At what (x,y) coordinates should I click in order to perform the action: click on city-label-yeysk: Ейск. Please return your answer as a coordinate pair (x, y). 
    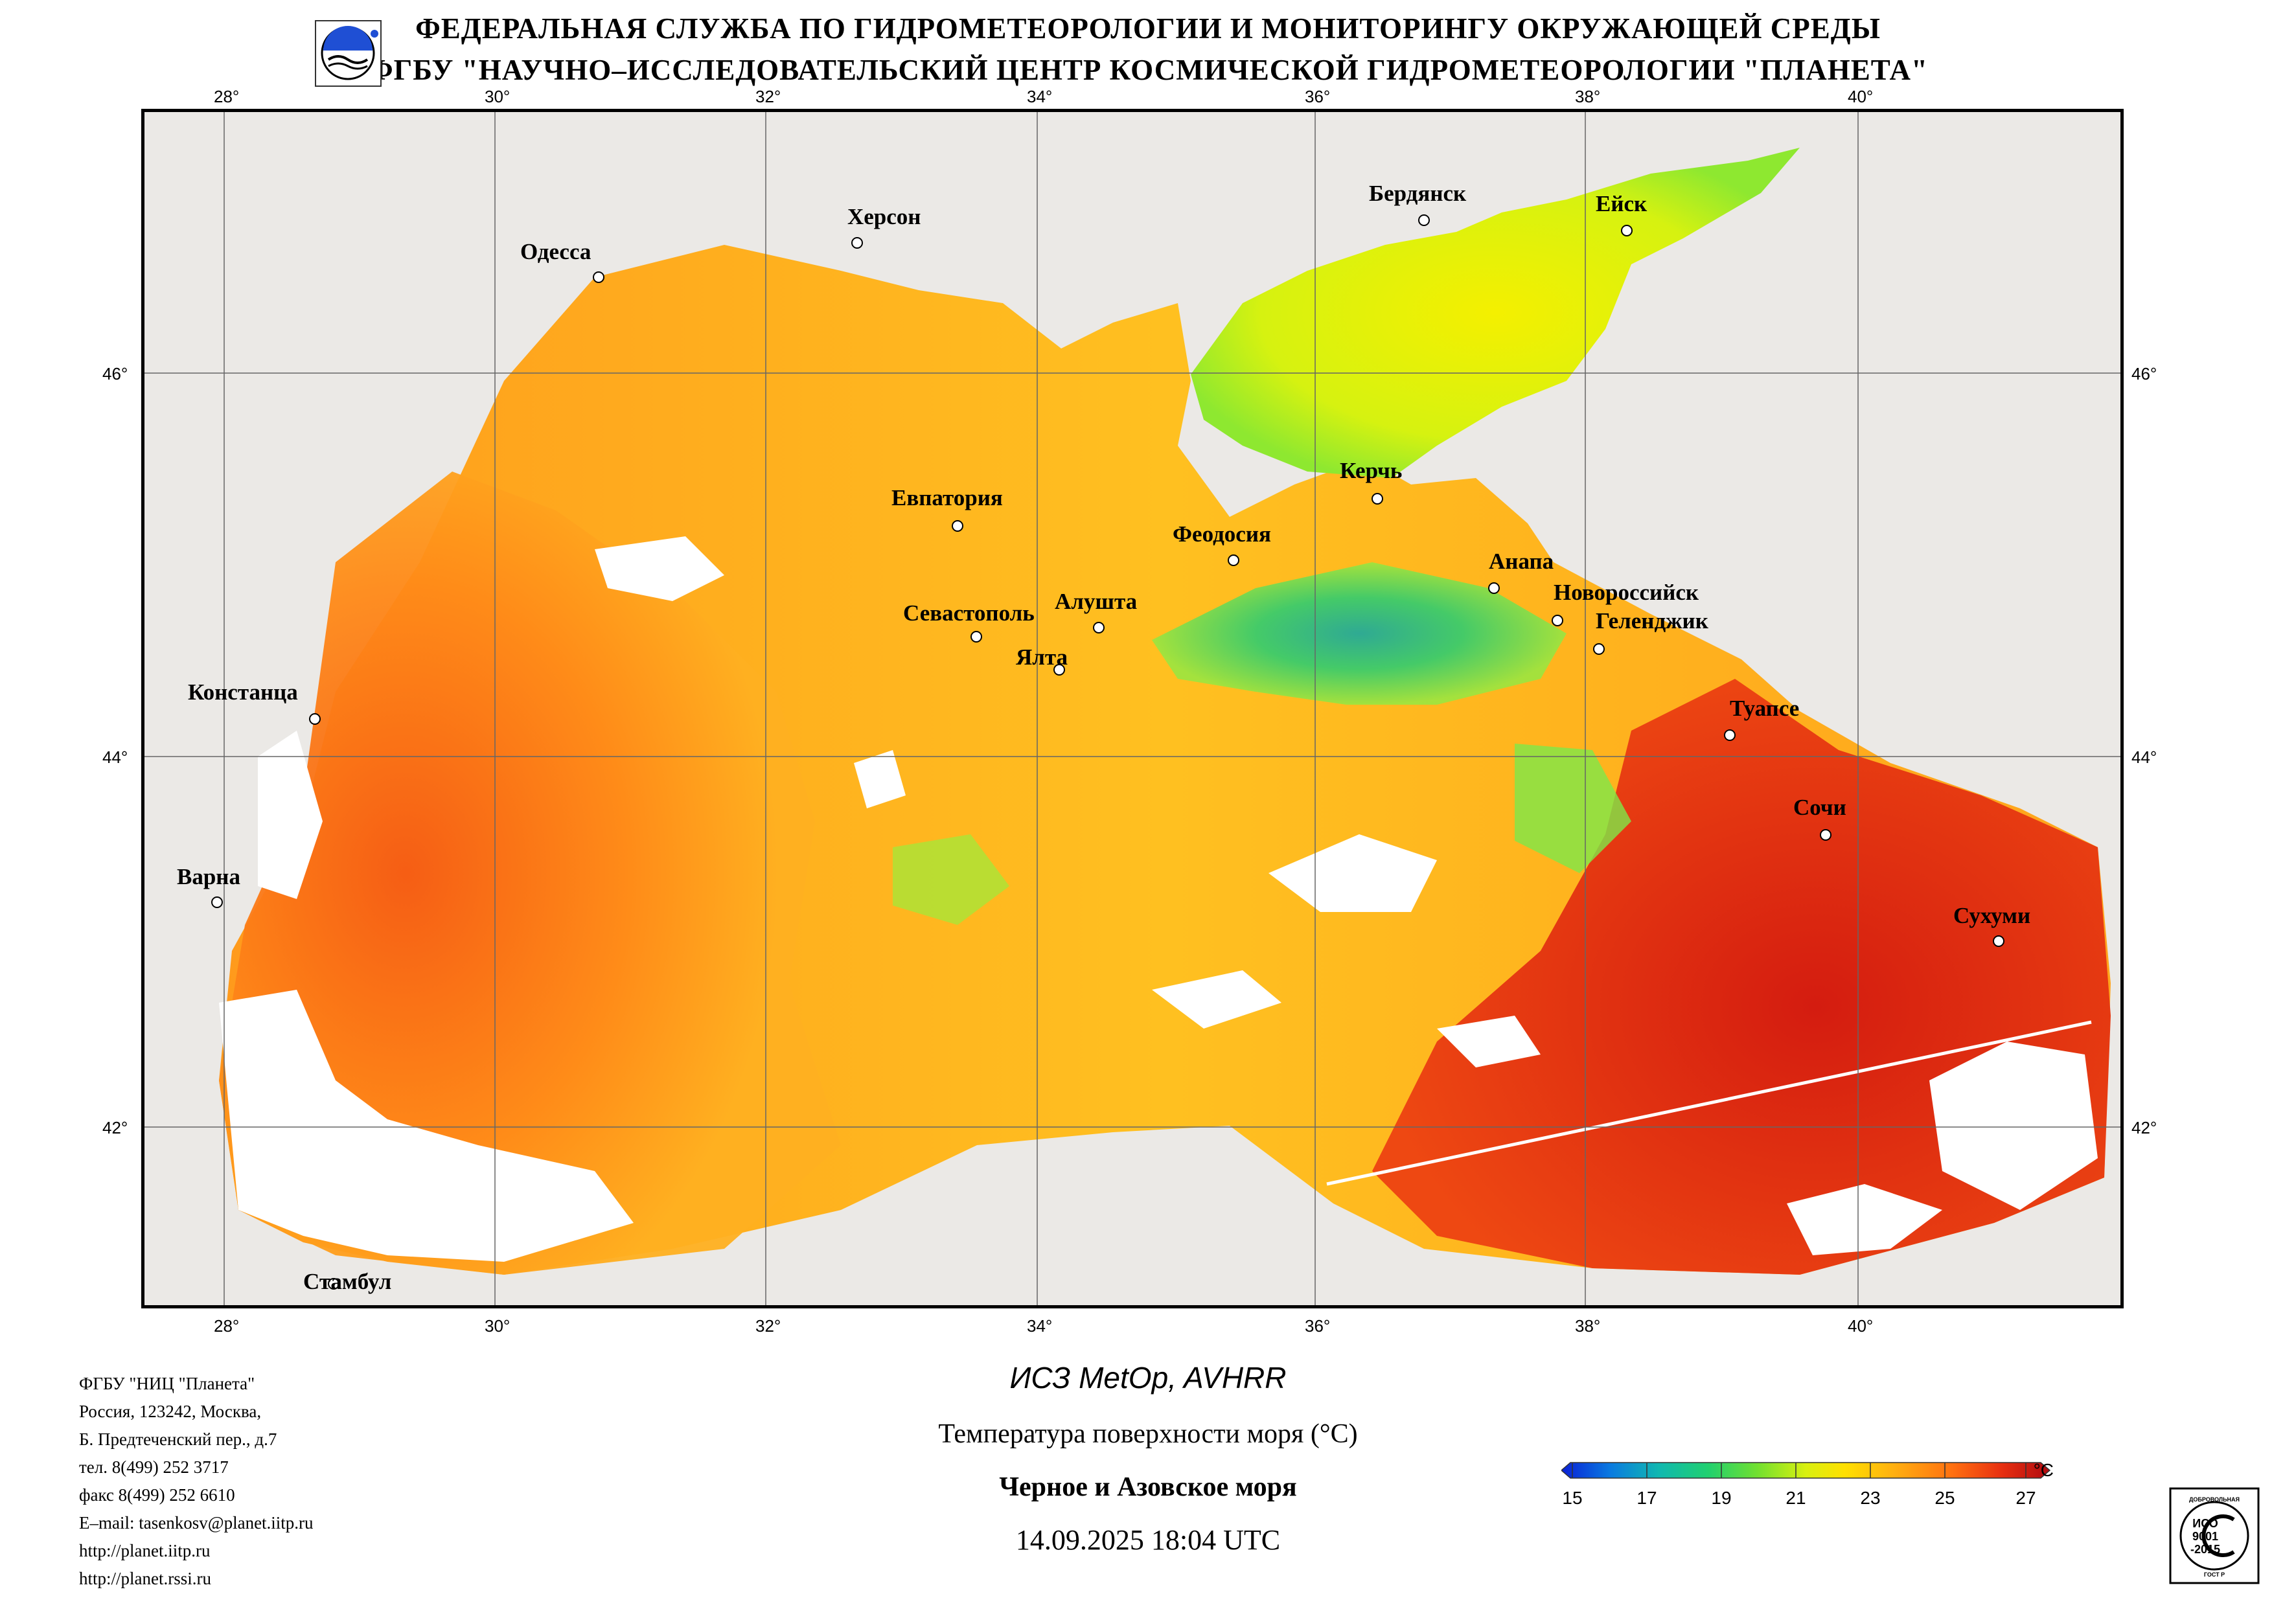
    Looking at the image, I should click on (1621, 203).